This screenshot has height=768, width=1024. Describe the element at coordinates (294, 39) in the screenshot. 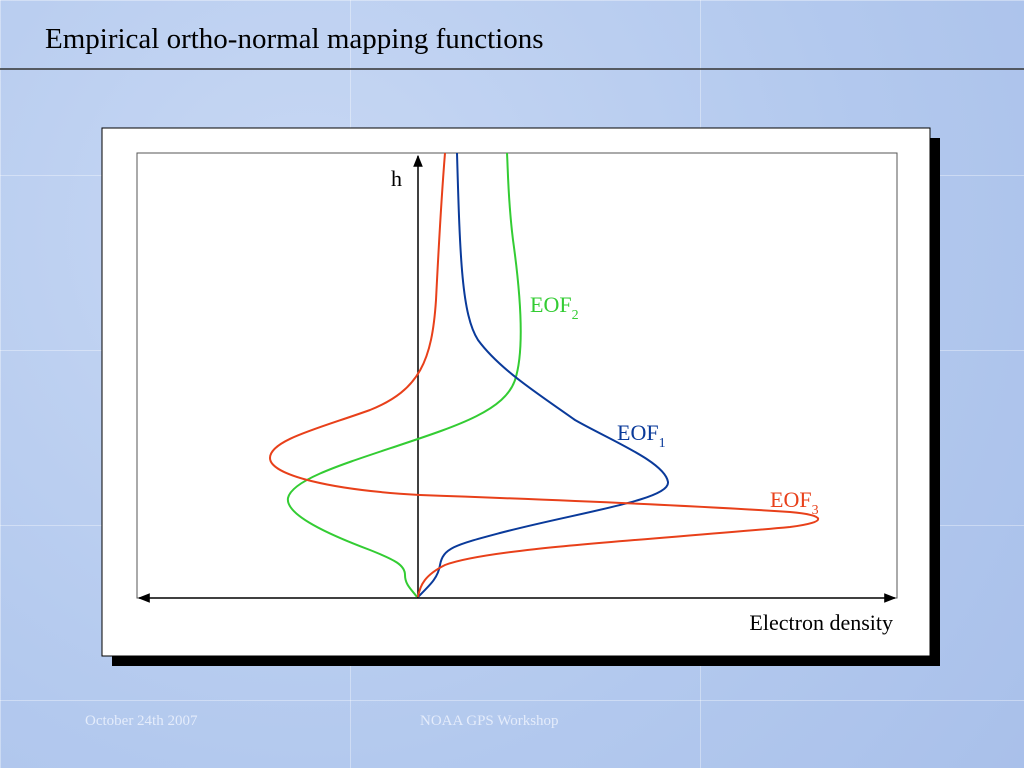

I see `slide-title: Empirical ortho-normal mapping functions` at that location.